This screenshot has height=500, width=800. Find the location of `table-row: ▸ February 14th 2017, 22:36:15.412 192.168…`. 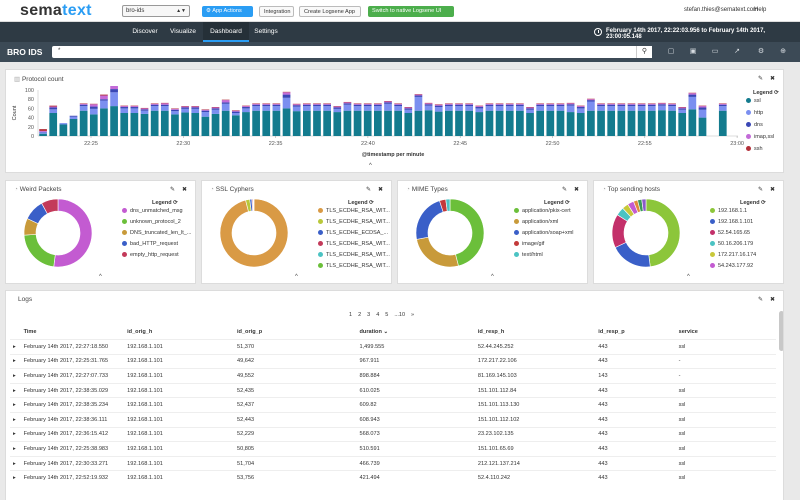

table-row: ▸ February 14th 2017, 22:36:15.412 192.168… is located at coordinates (393, 434).